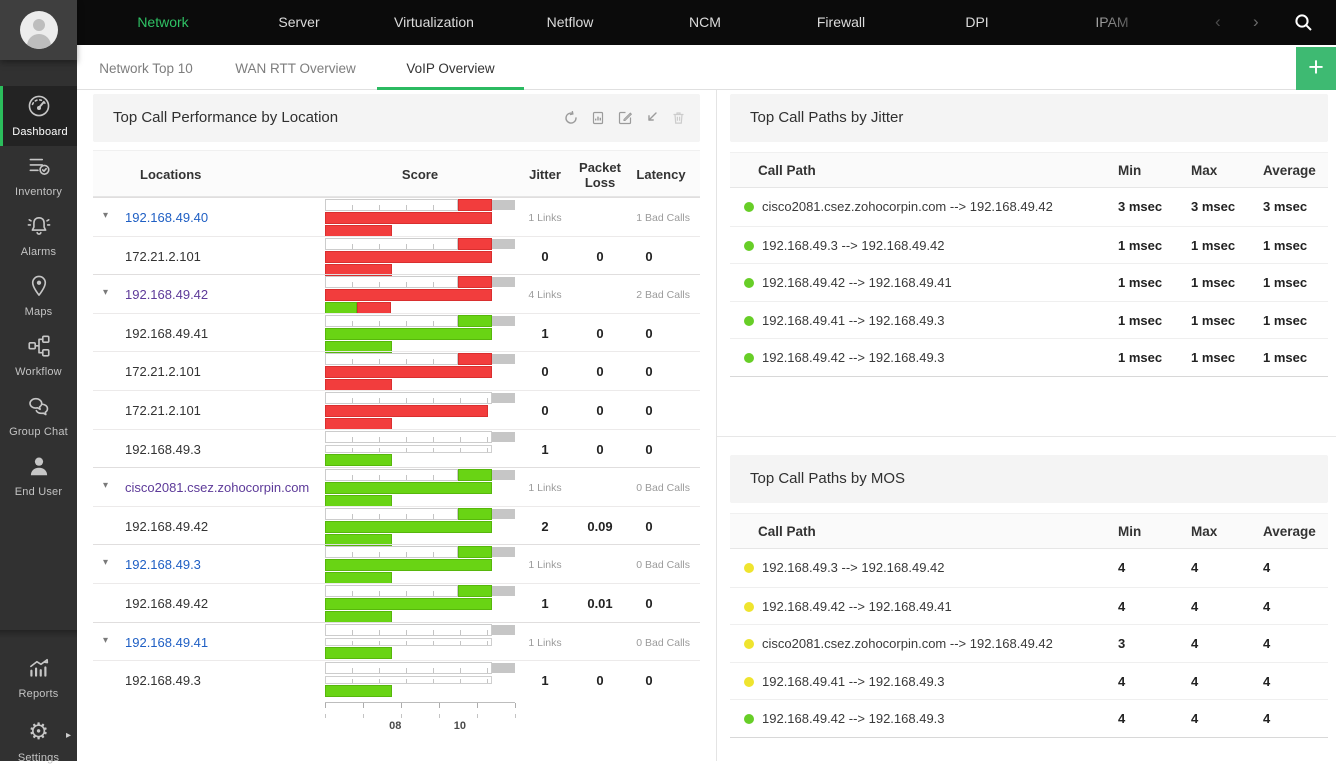 The image size is (1336, 772). What do you see at coordinates (396, 255) in the screenshot?
I see `table-row: 172.21.2.101 0 0 0` at bounding box center [396, 255].